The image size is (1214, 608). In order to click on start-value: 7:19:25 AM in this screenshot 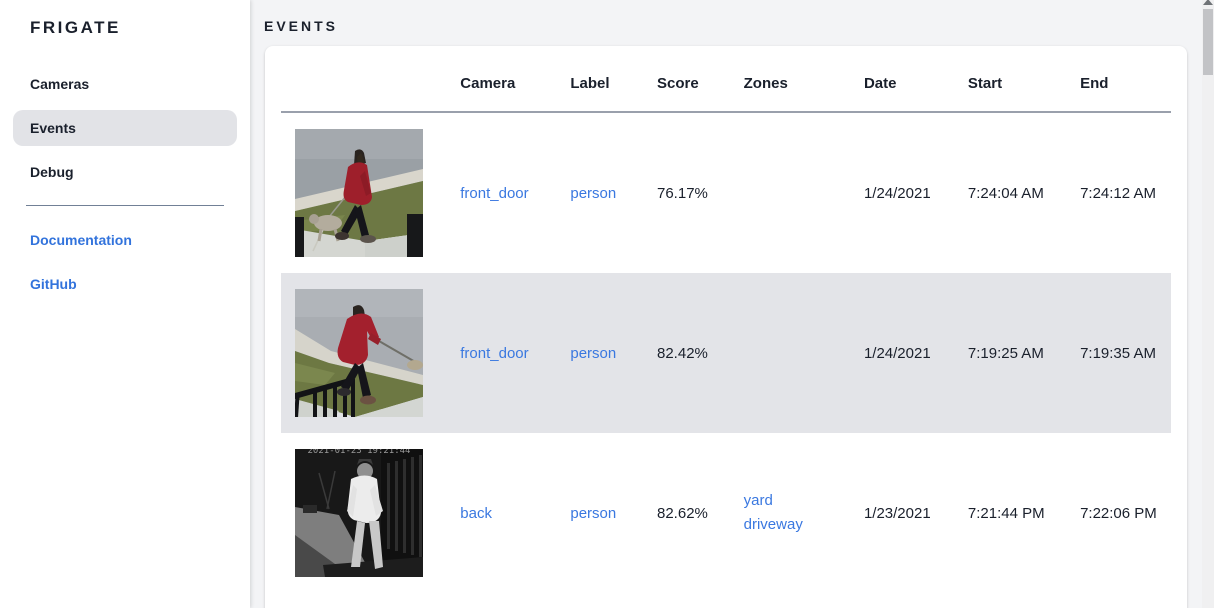, I will do `click(1005, 353)`.